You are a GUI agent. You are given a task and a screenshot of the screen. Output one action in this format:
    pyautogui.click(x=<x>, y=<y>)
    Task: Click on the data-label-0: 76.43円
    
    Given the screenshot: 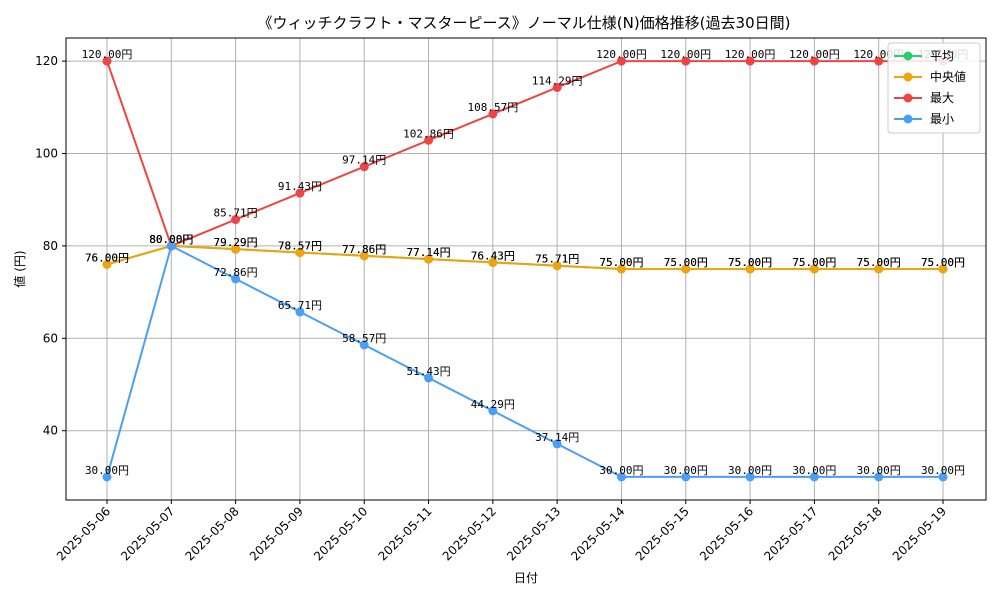 What is the action you would take?
    pyautogui.click(x=493, y=255)
    